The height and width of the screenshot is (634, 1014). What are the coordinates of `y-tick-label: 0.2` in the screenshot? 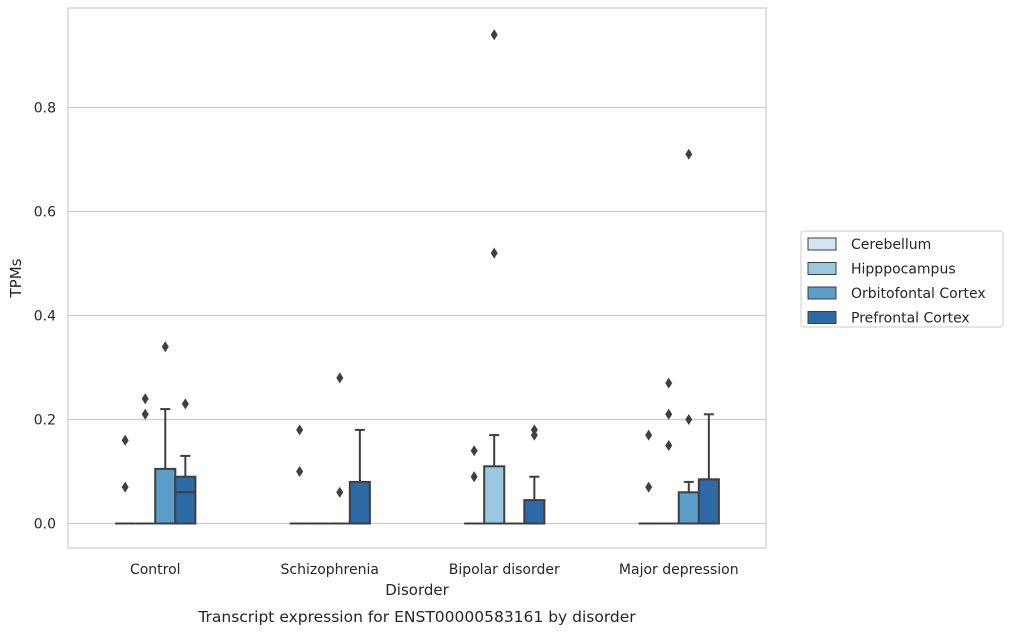 It's located at (45, 421).